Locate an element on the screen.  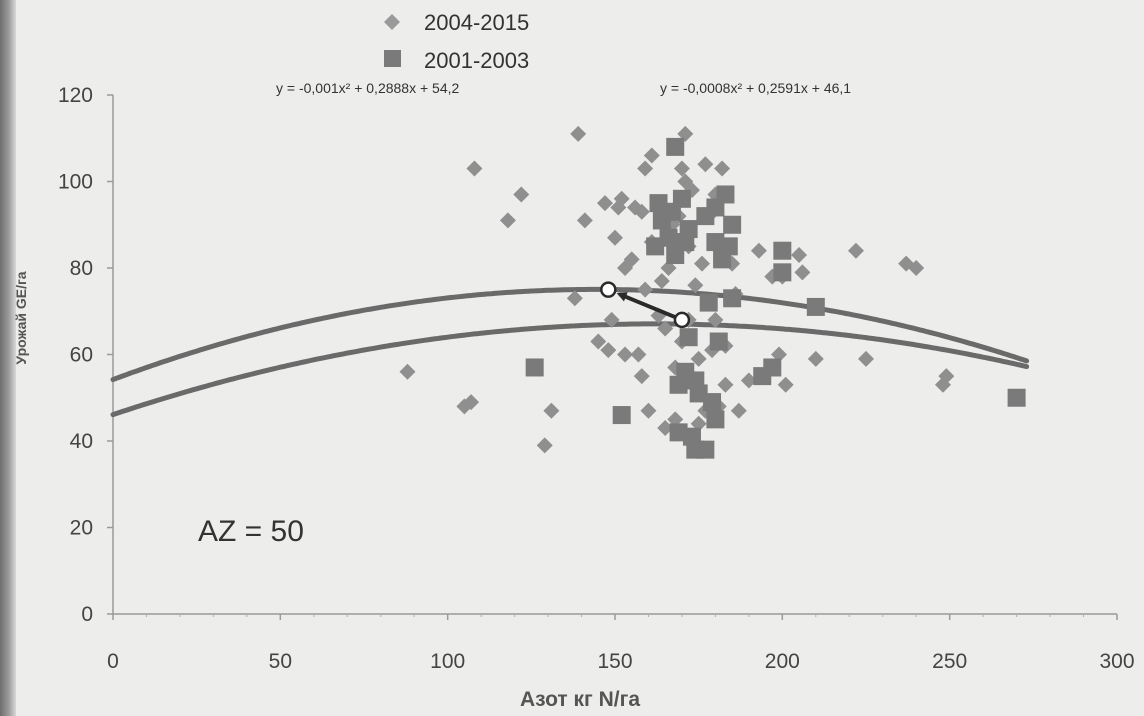
x-tick-label: 150 is located at coordinates (614, 661).